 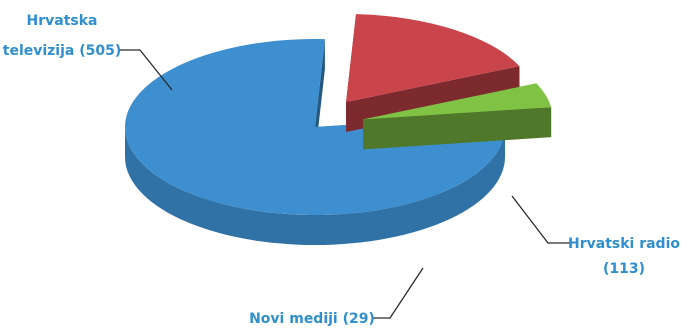 What do you see at coordinates (62, 51) in the screenshot?
I see `label-hrvatska-televizija-line2: televizija (505)` at bounding box center [62, 51].